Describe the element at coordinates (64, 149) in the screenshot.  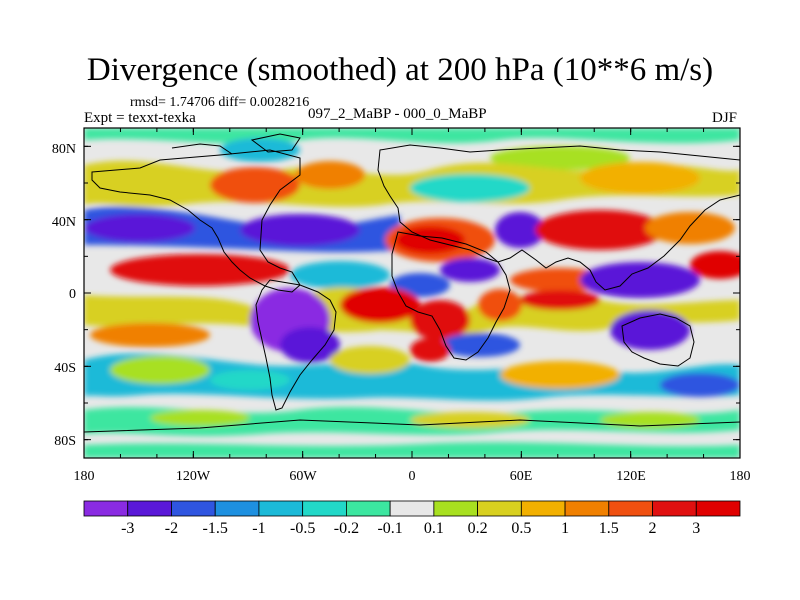
I see `y-tick-label: 80N` at that location.